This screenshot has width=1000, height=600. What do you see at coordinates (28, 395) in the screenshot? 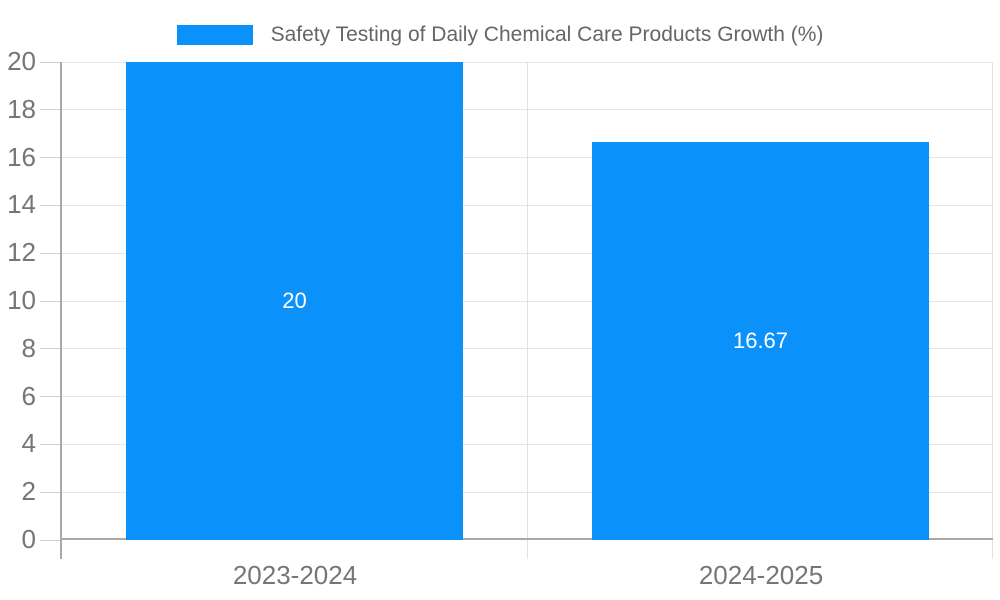
I see `y-axis-label: 6` at bounding box center [28, 395].